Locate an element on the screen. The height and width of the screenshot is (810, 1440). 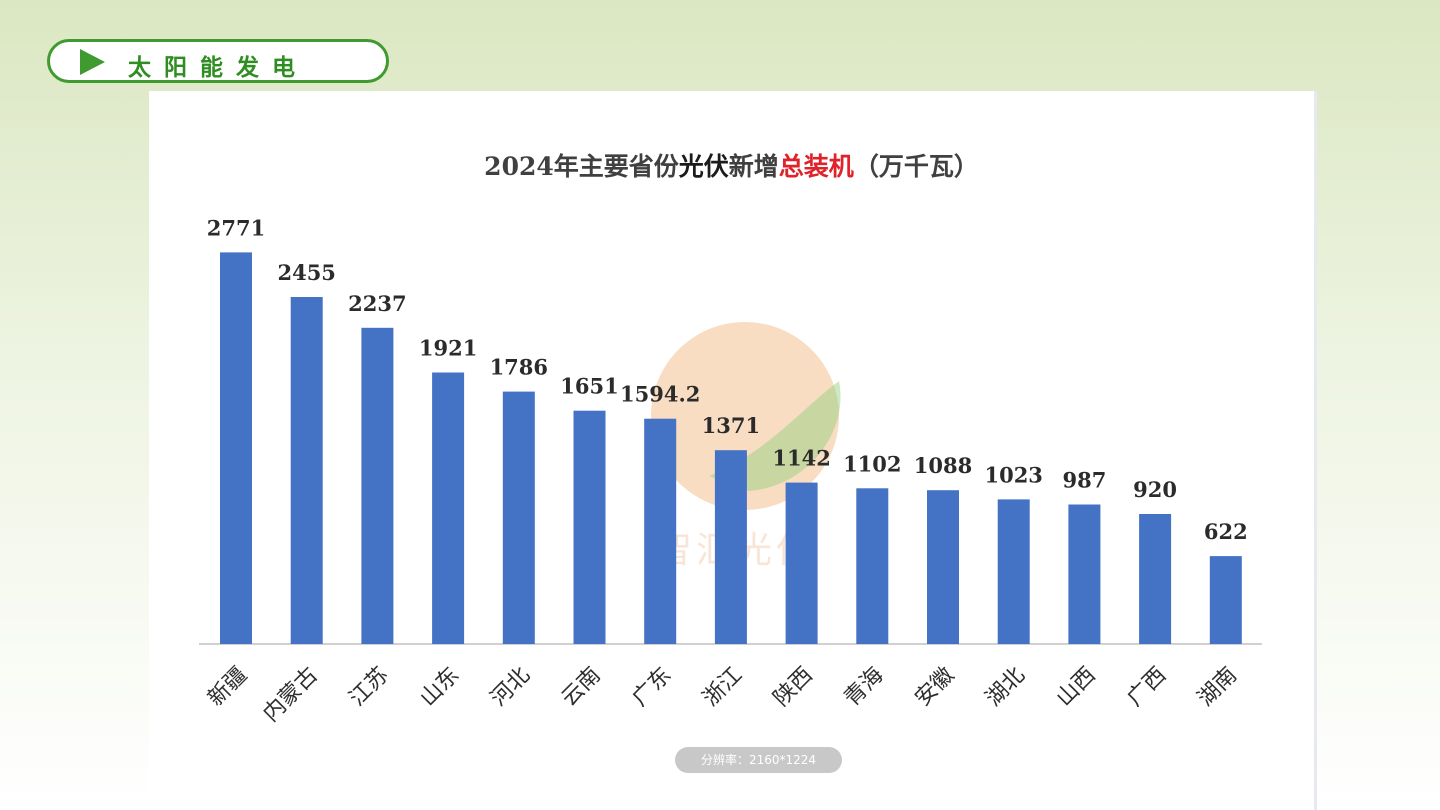
title-part-pv: 光伏 is located at coordinates (703, 166).